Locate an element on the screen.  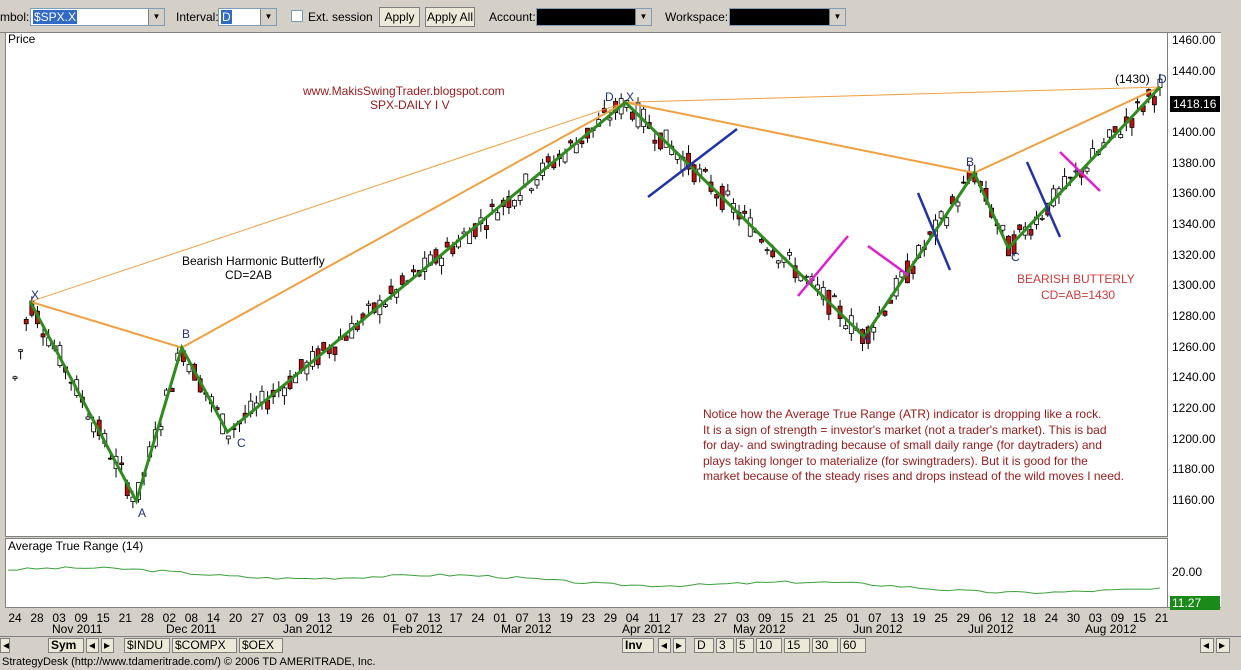
tab-sym: Sym is located at coordinates (66, 645).